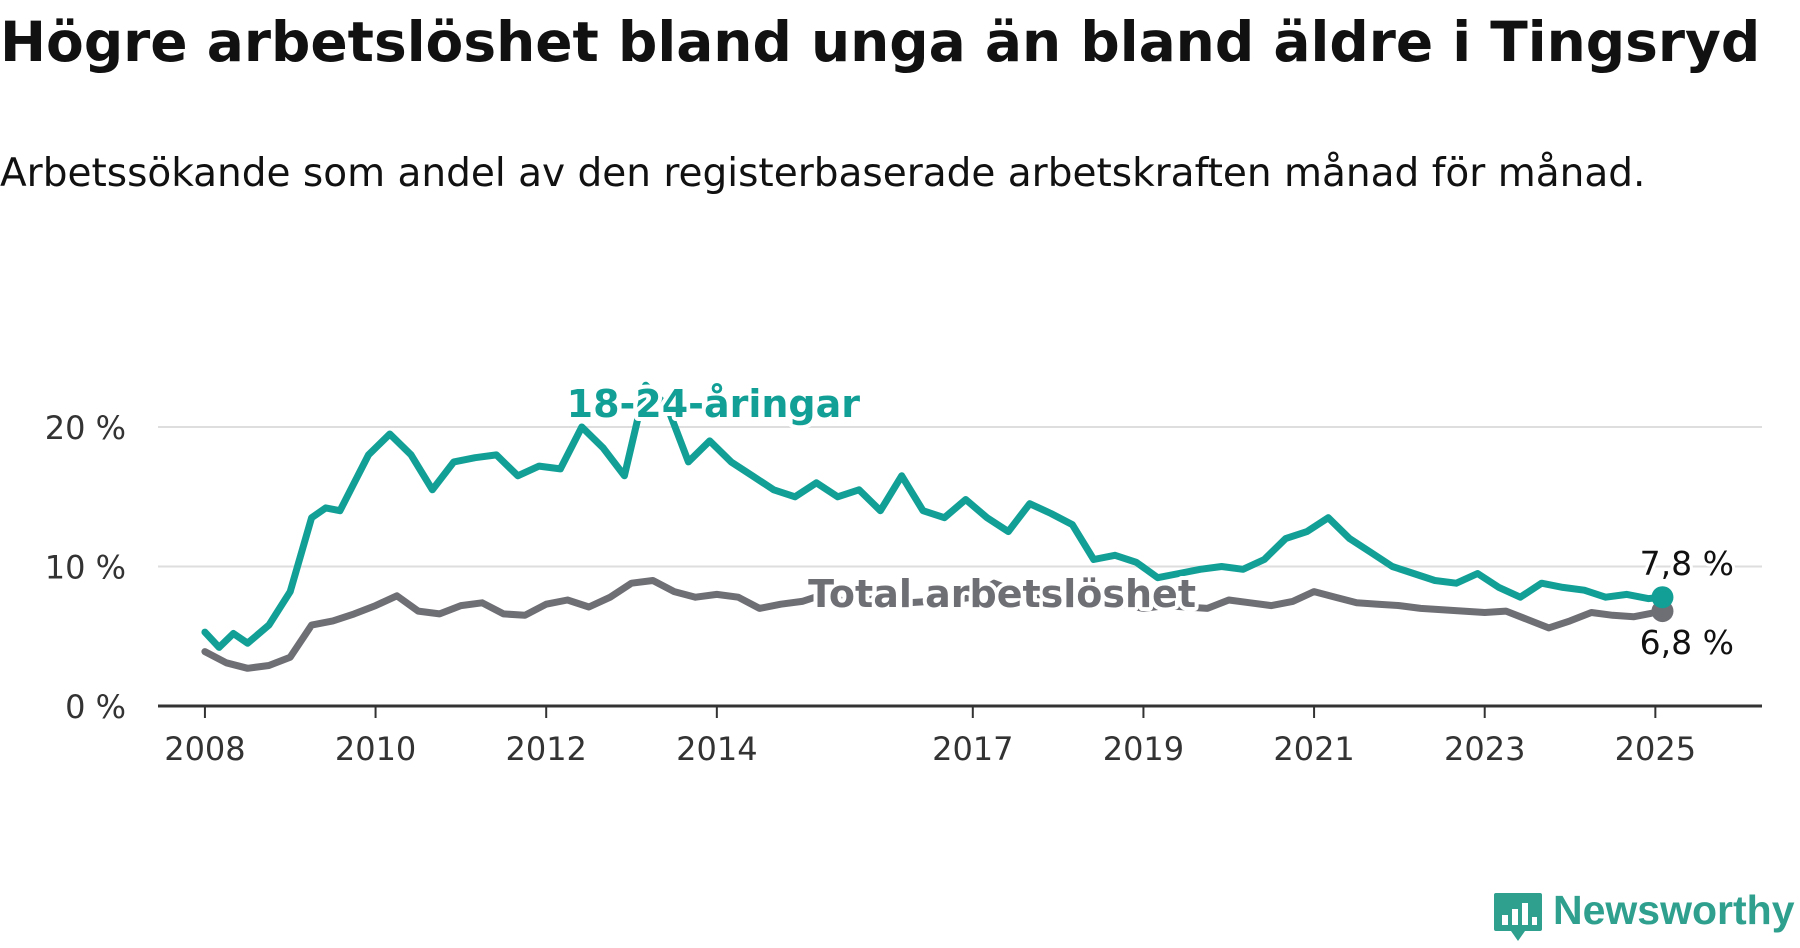 The height and width of the screenshot is (948, 1800). What do you see at coordinates (1002, 594) in the screenshot?
I see `series-label-total: Total arbetslöshet` at bounding box center [1002, 594].